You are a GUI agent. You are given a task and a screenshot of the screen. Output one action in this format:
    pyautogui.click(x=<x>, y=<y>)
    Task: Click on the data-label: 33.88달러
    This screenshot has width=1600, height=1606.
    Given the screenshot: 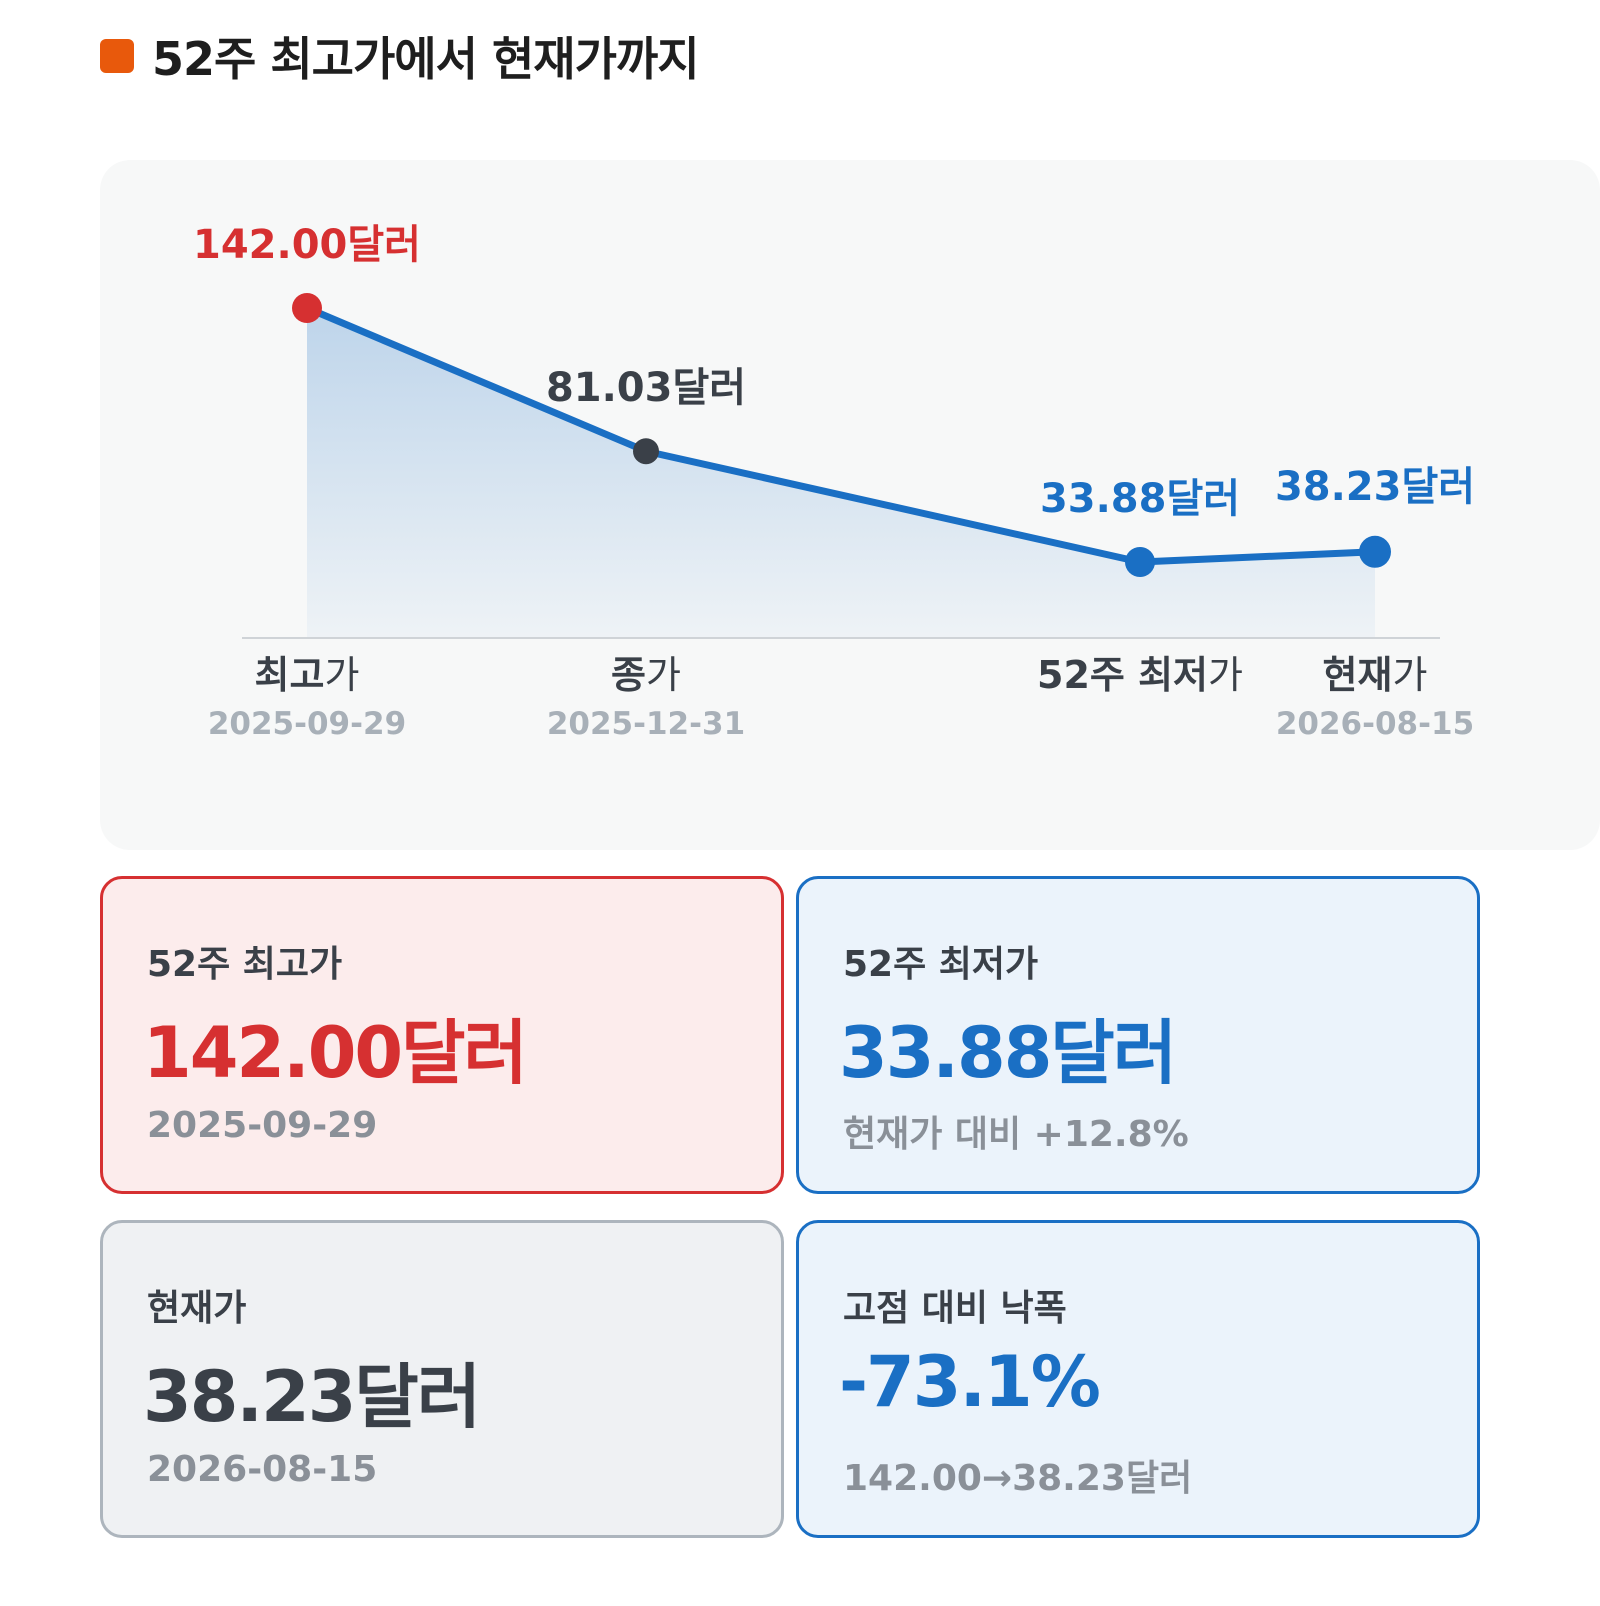 What is the action you would take?
    pyautogui.click(x=1140, y=499)
    